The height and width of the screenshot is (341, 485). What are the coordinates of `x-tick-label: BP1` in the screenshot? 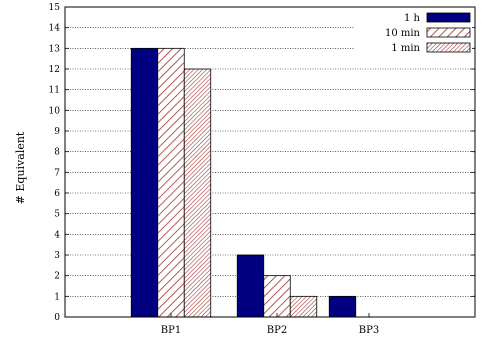 It's located at (171, 330).